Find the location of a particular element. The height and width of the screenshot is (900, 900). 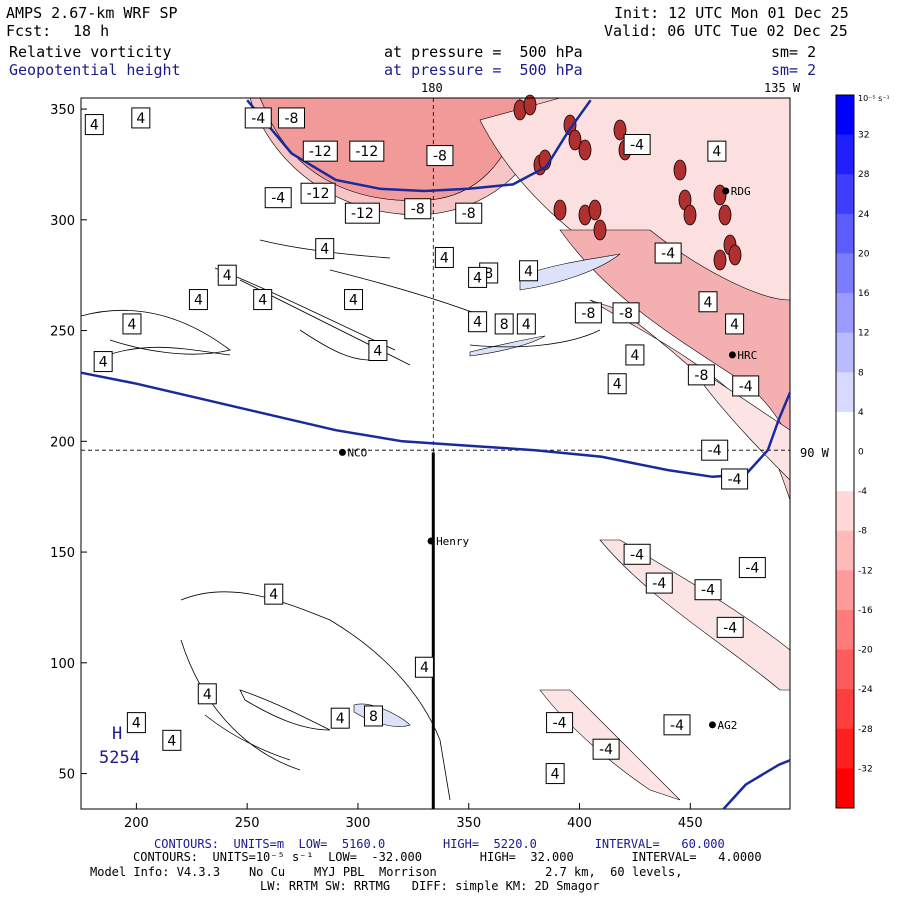

valid-time: Valid: 06 UTC Tue 02 Dec 25 is located at coordinates (726, 31).